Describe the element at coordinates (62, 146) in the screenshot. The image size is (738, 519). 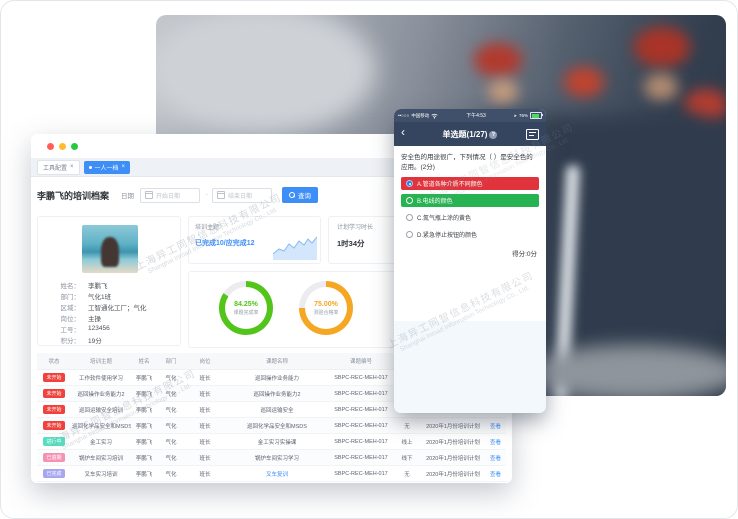
I see `mac-minimize-button` at that location.